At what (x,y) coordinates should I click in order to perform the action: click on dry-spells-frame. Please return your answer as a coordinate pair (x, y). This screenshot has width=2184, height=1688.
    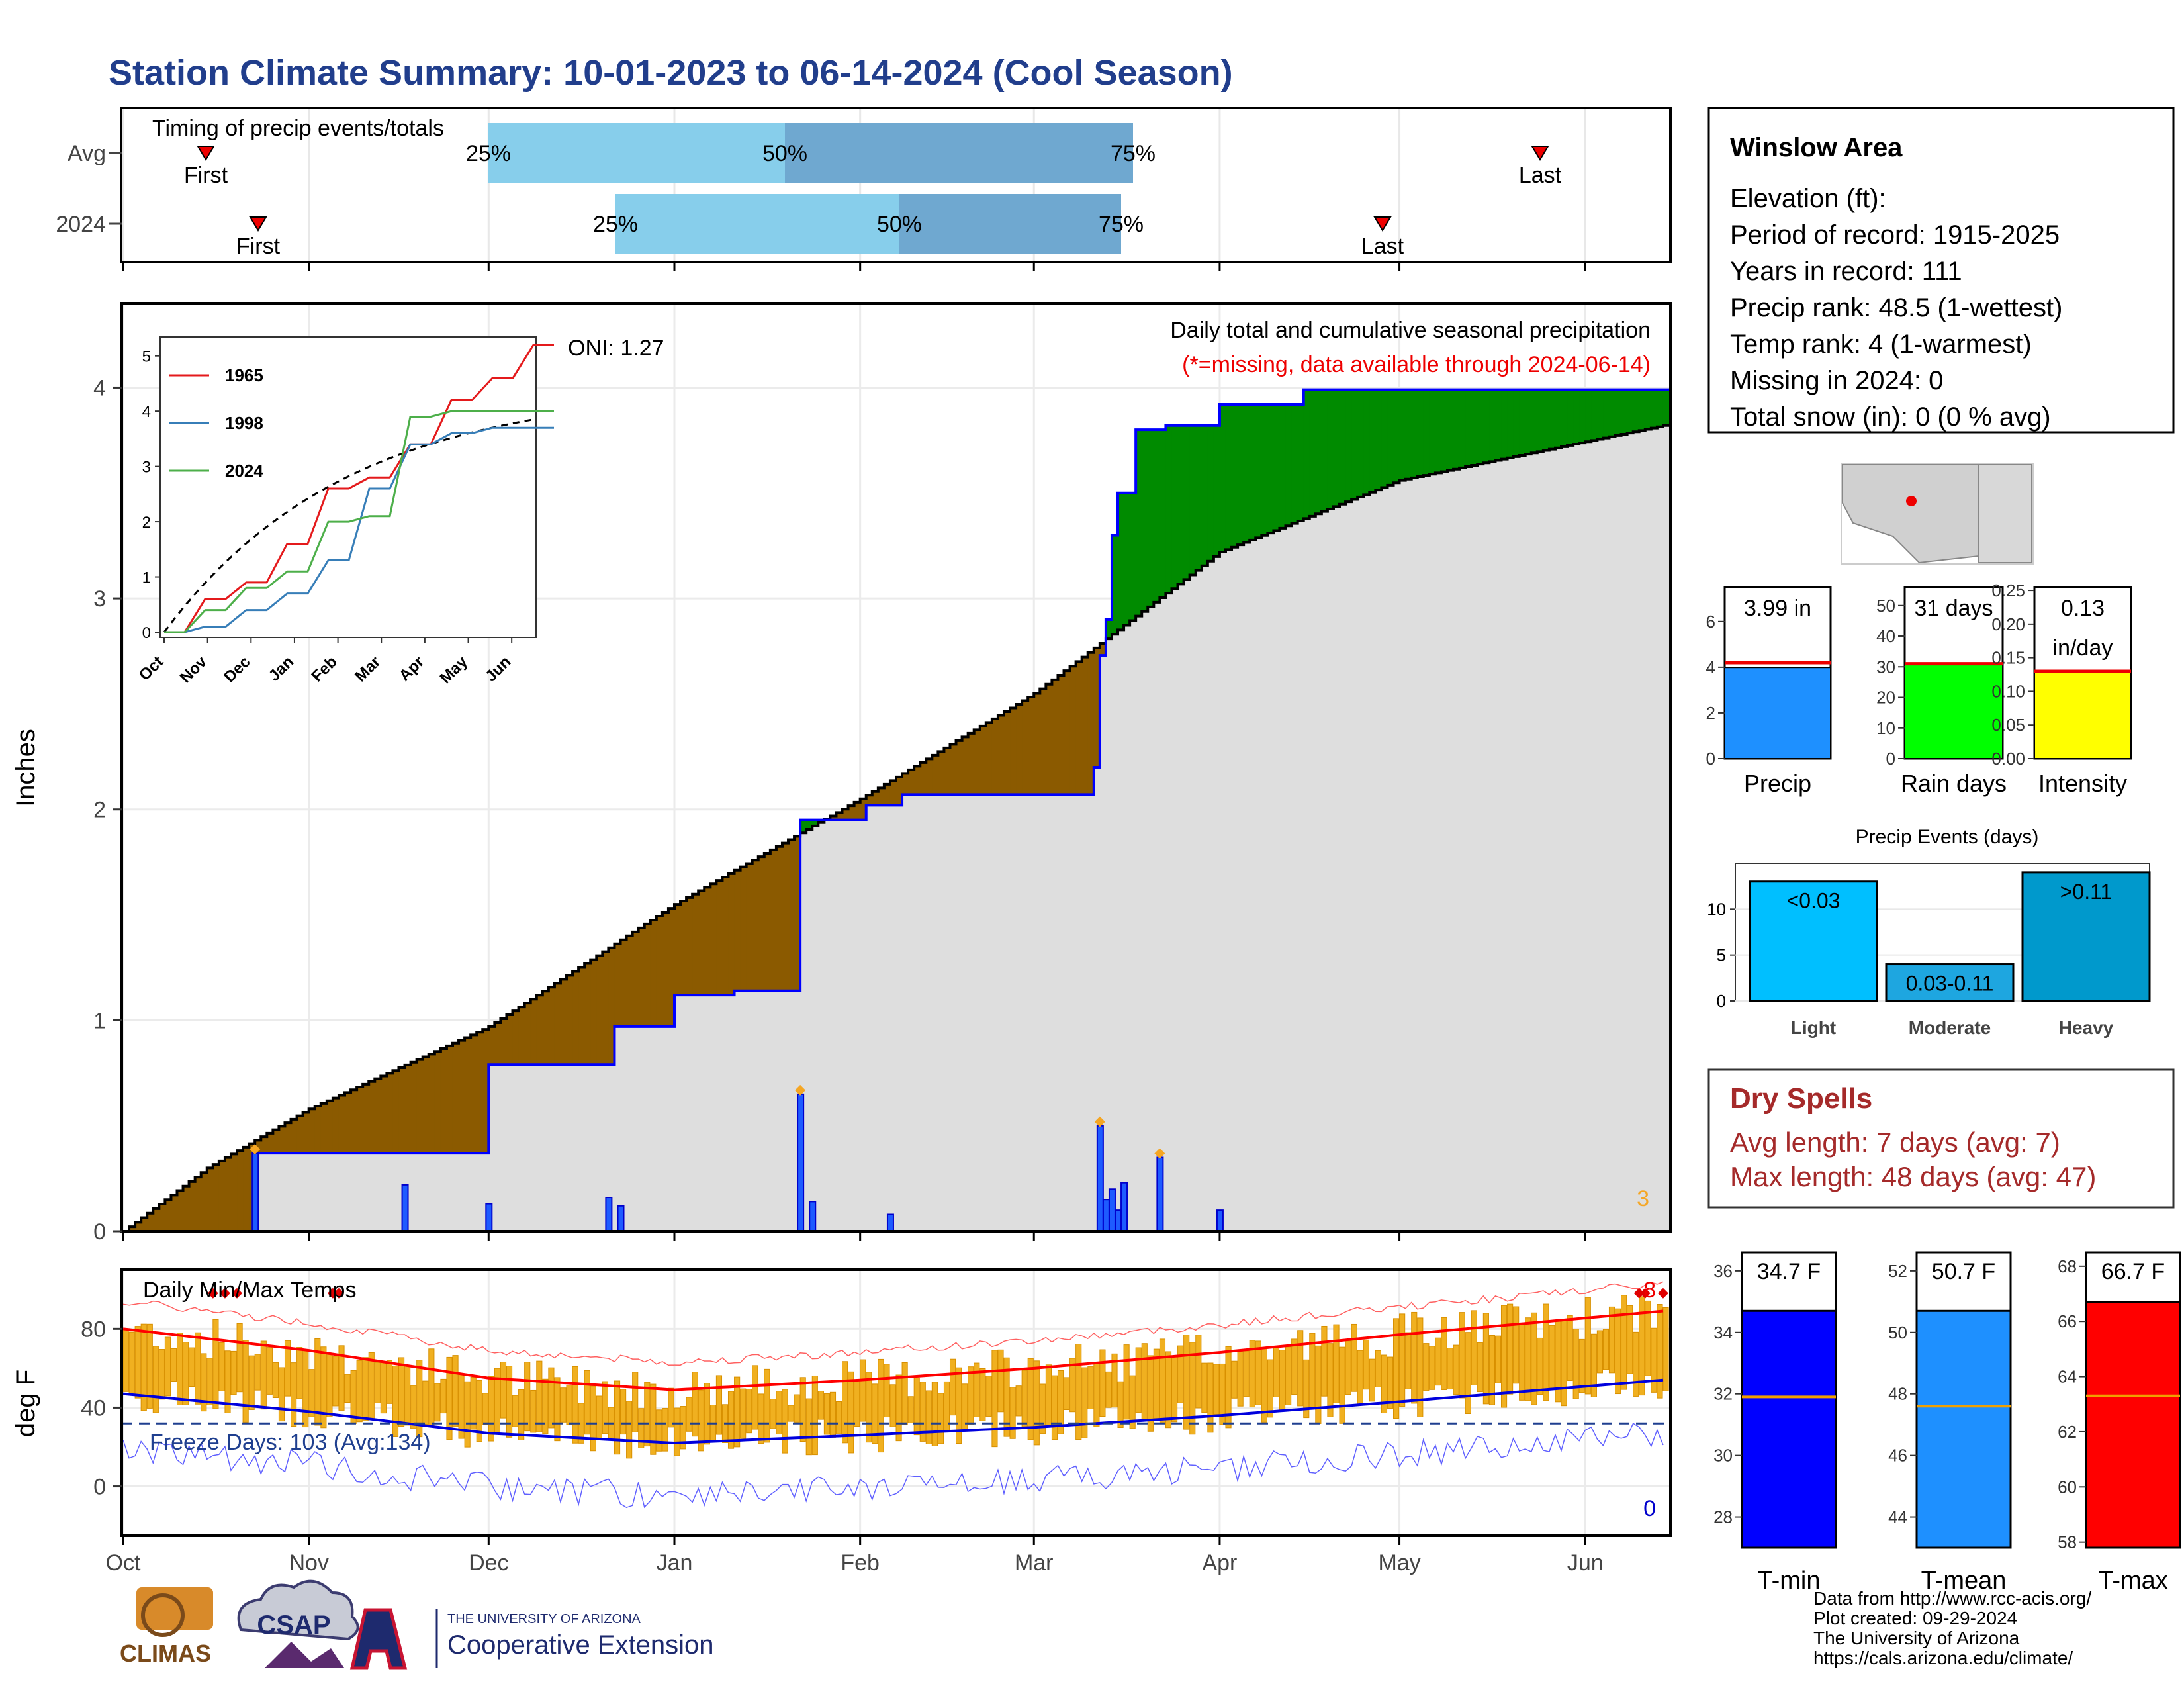
    Looking at the image, I should click on (1941, 1138).